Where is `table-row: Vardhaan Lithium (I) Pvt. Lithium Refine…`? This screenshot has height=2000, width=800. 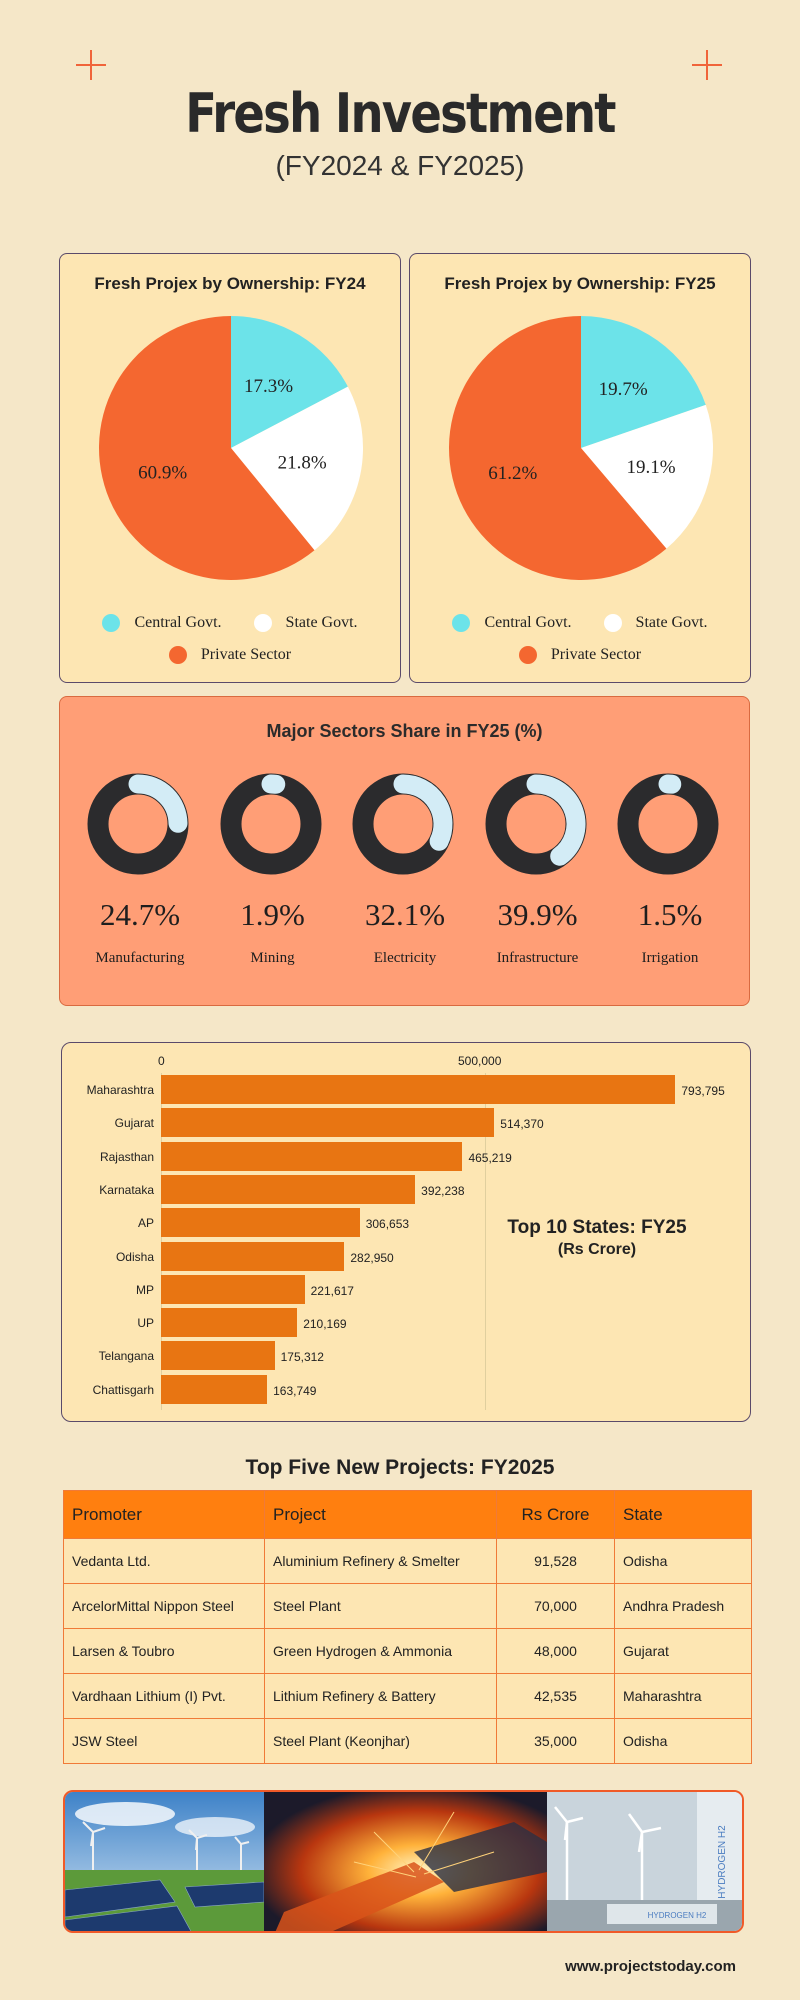
table-row: Vardhaan Lithium (I) Pvt. Lithium Refine… is located at coordinates (407, 1696).